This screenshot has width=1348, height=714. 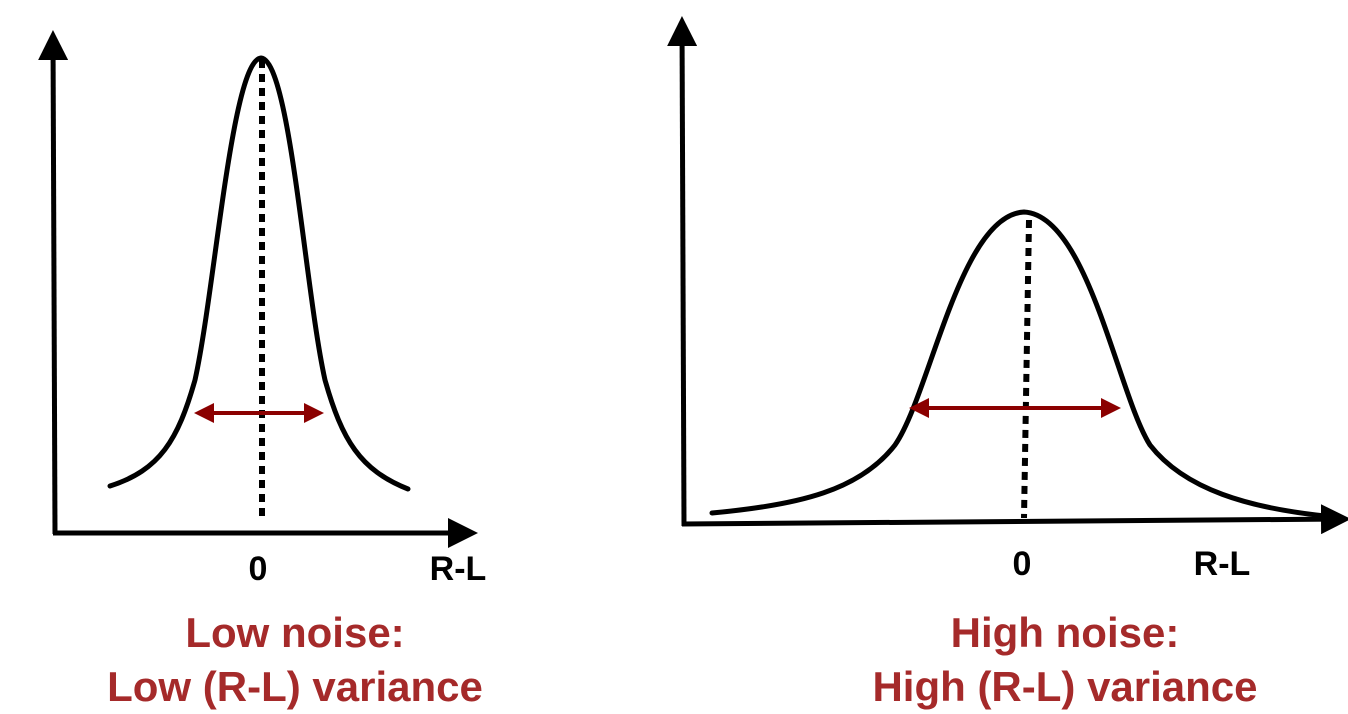 I want to click on high-noise-title: High noise:, so click(x=1065, y=632).